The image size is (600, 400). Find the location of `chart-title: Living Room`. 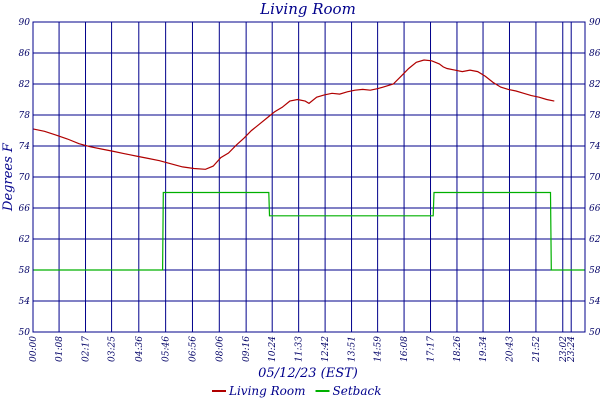

chart-title: Living Room is located at coordinates (307, 9).